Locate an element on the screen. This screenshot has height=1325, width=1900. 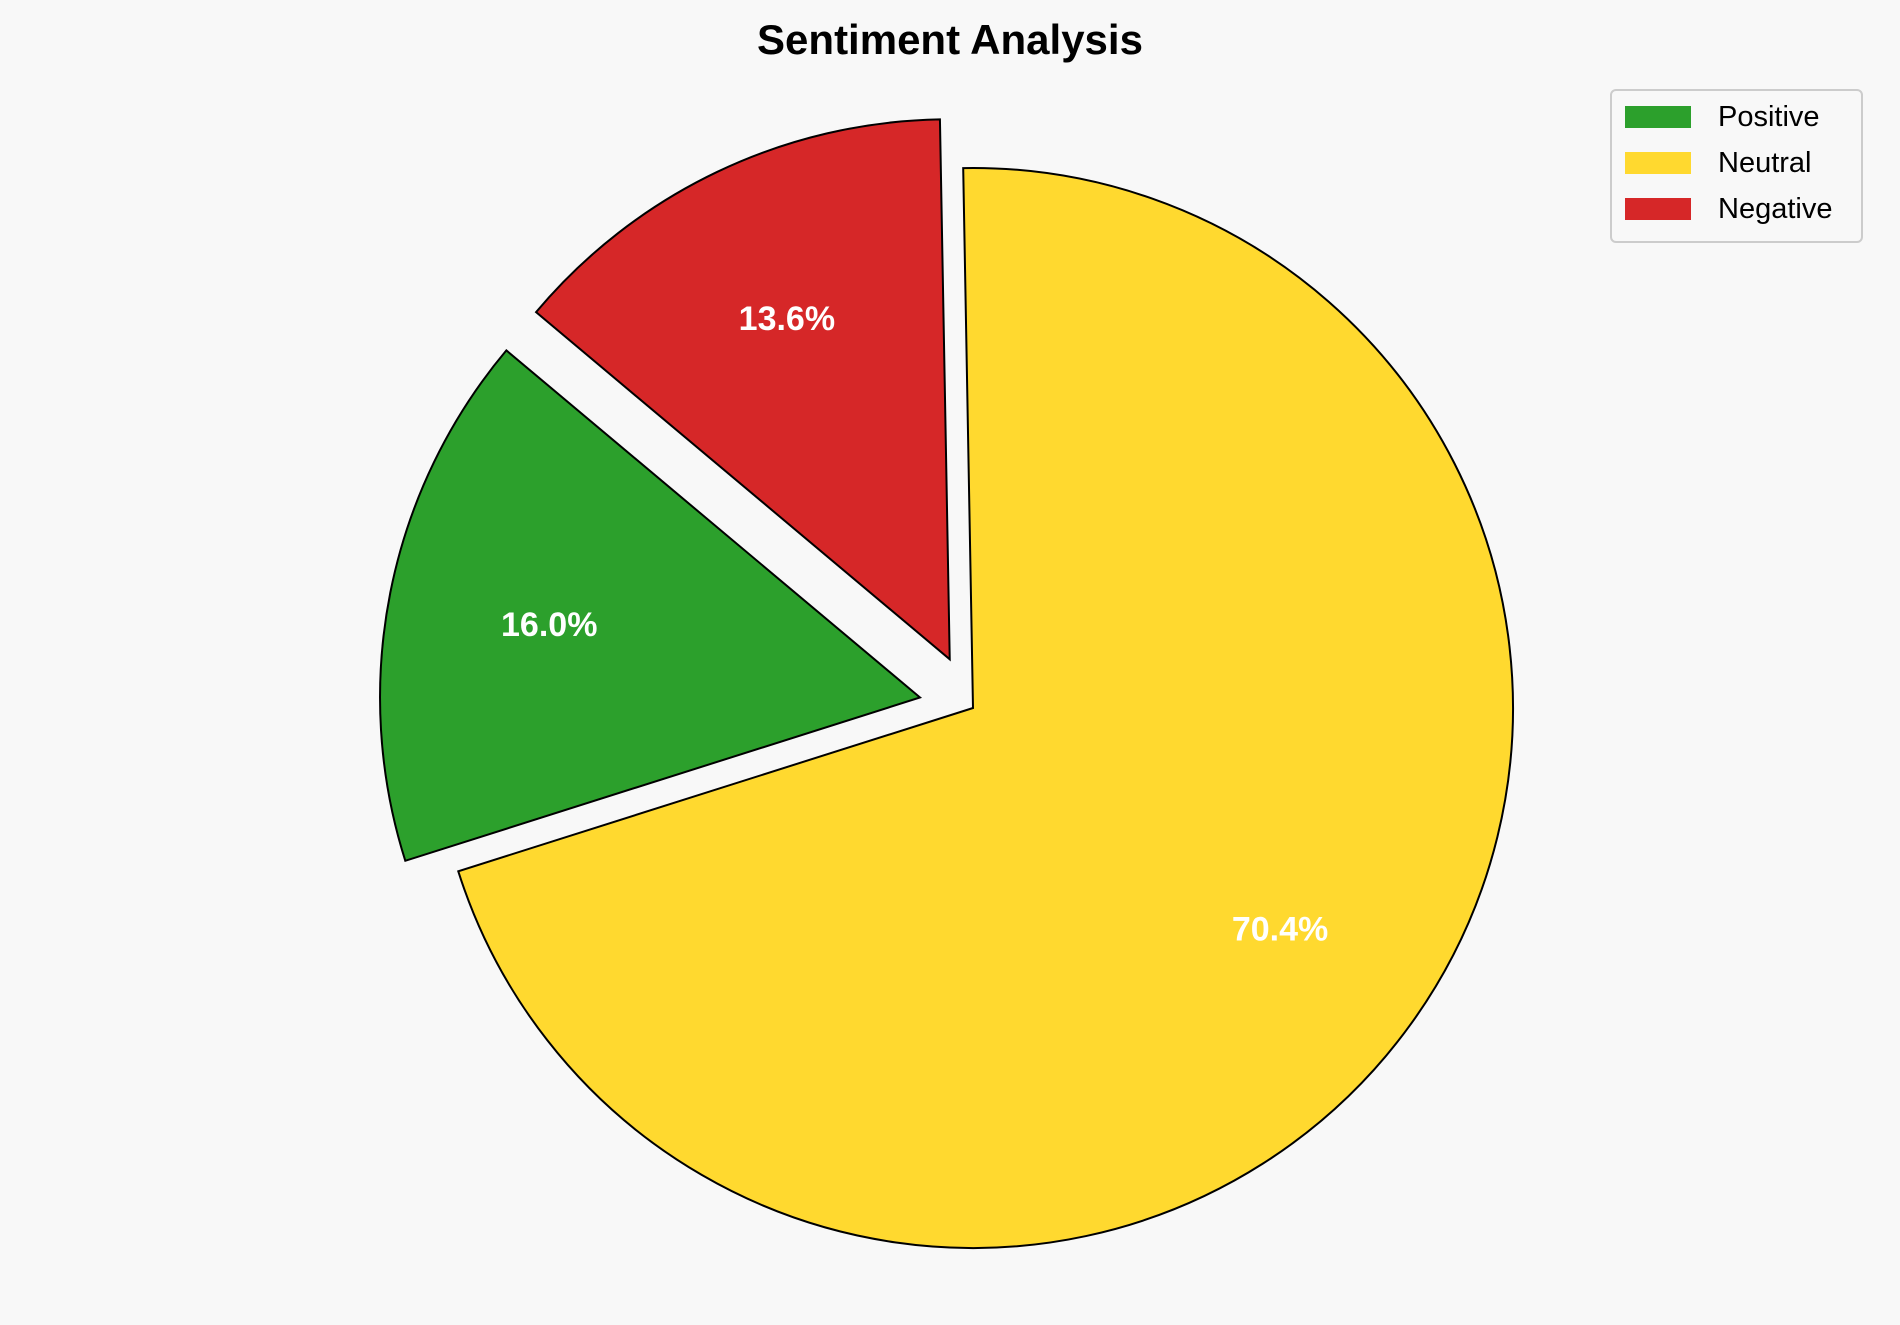
chart-title: Sentiment Analysis is located at coordinates (950, 39).